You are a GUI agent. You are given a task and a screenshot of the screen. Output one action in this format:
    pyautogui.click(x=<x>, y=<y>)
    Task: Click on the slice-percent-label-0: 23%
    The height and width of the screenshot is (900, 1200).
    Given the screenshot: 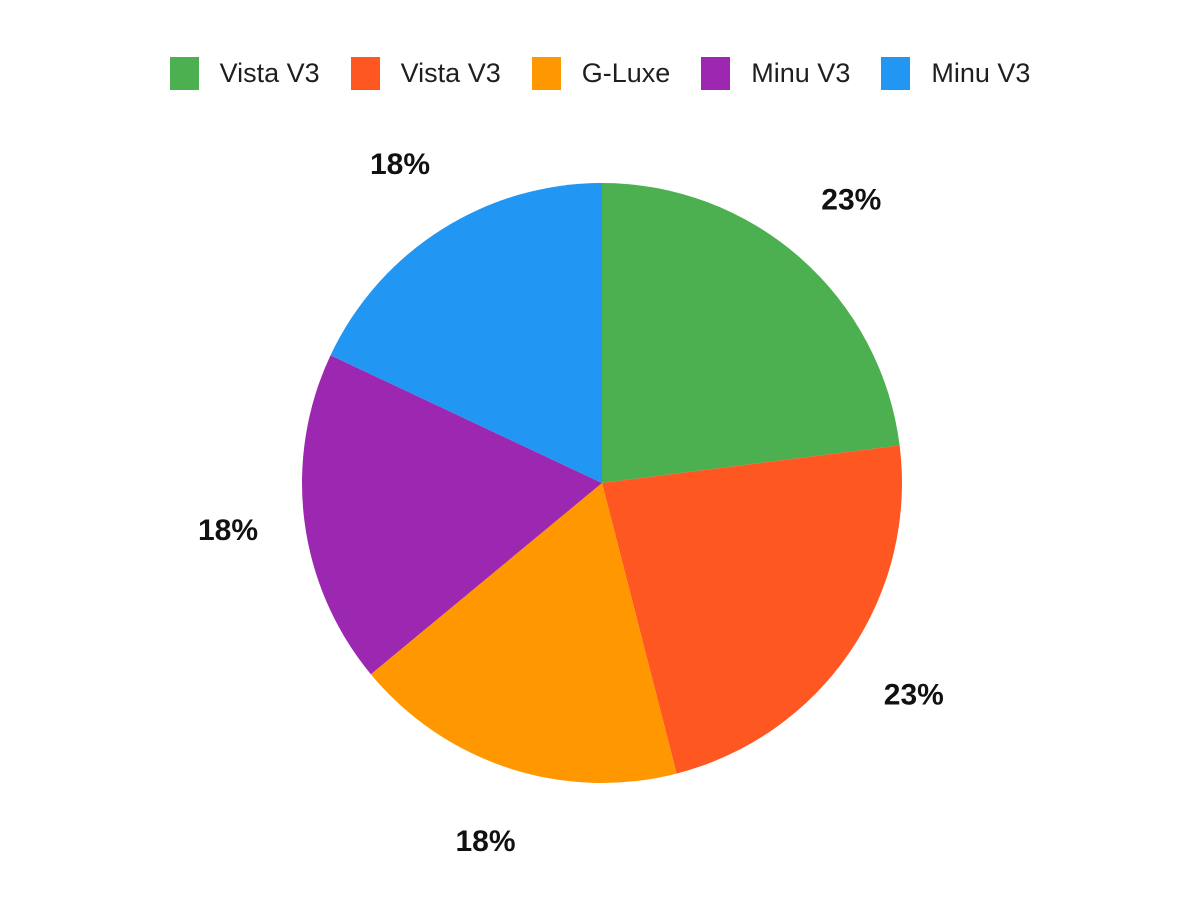 What is the action you would take?
    pyautogui.click(x=851, y=200)
    